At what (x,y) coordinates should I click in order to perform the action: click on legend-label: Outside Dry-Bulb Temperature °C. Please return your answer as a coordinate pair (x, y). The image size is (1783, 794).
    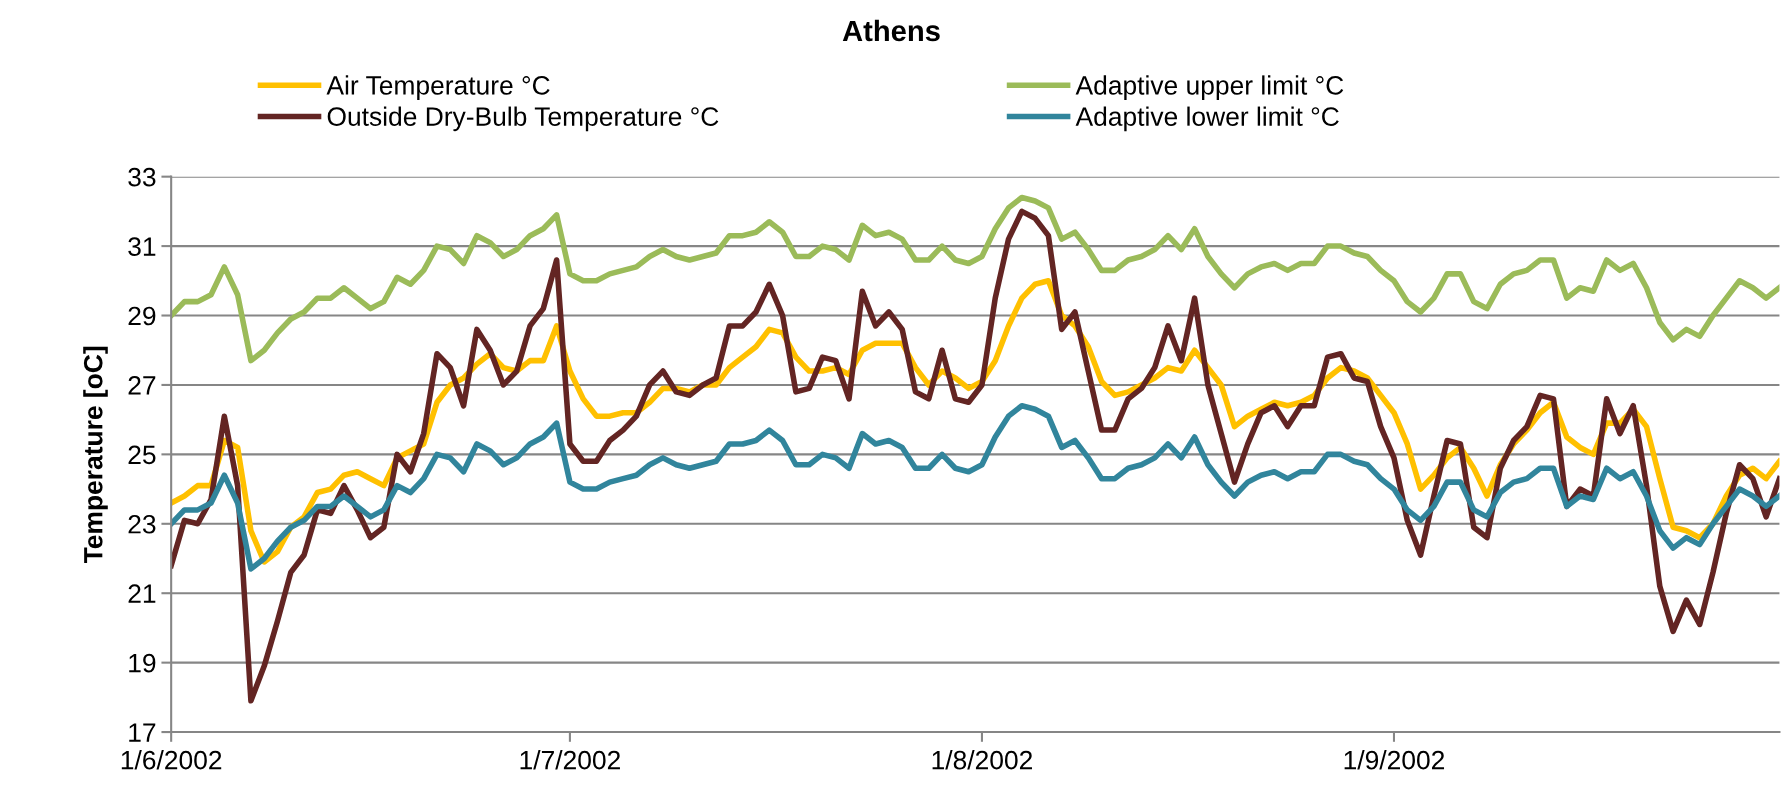
    Looking at the image, I should click on (523, 119).